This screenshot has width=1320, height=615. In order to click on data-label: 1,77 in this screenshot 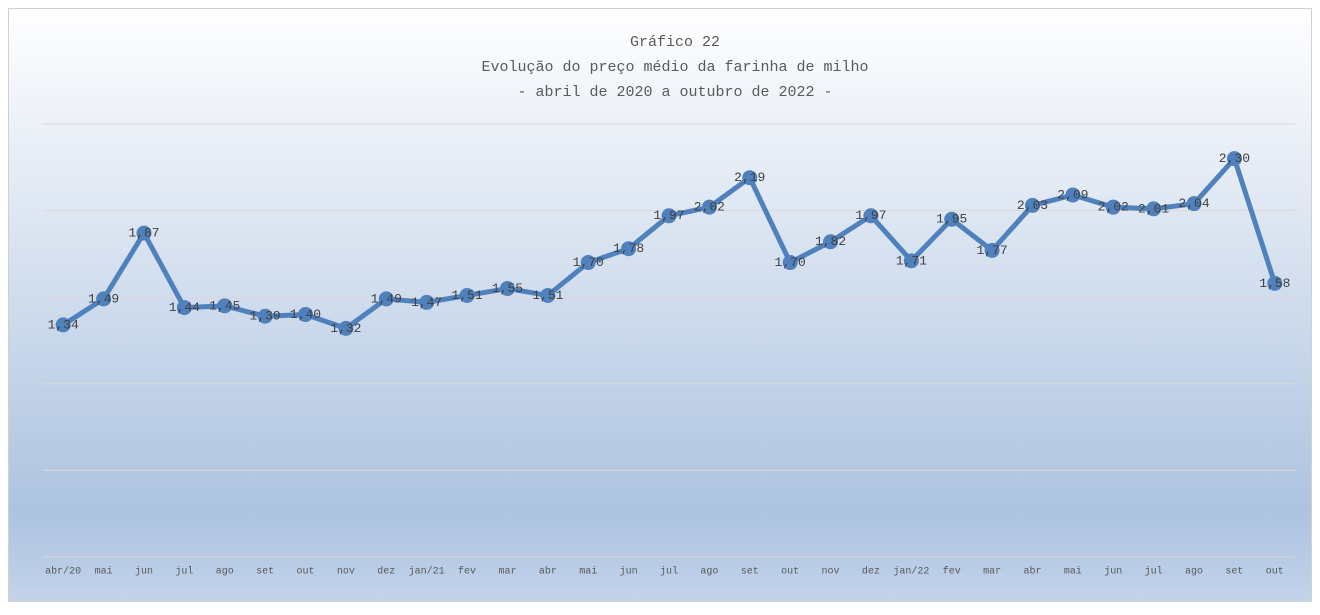, I will do `click(991, 250)`.